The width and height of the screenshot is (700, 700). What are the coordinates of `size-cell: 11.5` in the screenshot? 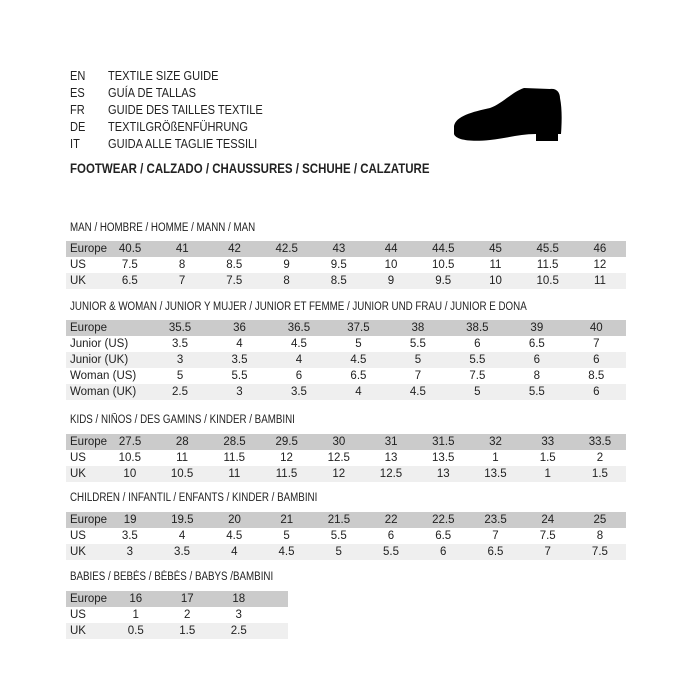 It's located at (234, 458).